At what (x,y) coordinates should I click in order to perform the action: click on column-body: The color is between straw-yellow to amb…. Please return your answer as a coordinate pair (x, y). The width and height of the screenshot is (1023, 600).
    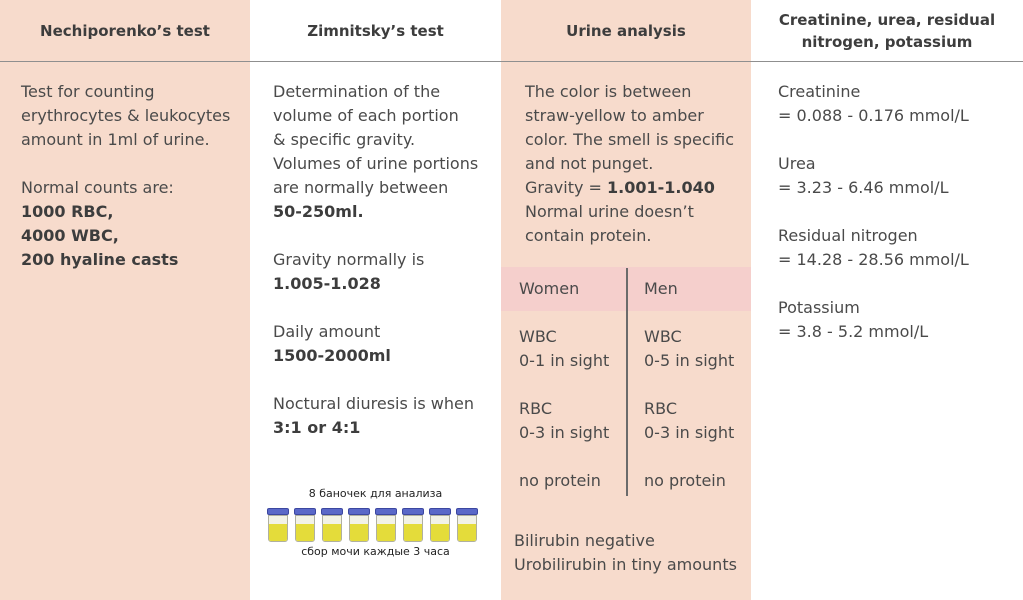
    Looking at the image, I should click on (636, 164).